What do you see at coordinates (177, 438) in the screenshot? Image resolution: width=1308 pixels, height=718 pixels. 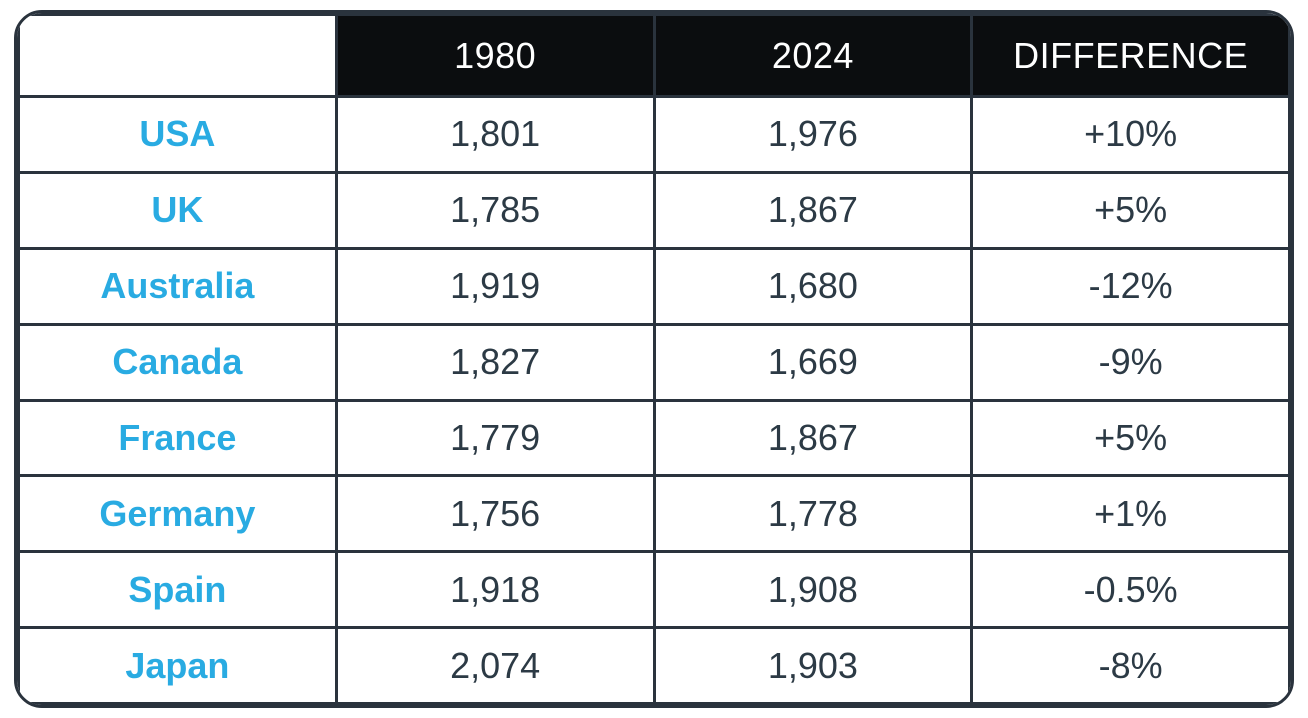 I see `country-label: France` at bounding box center [177, 438].